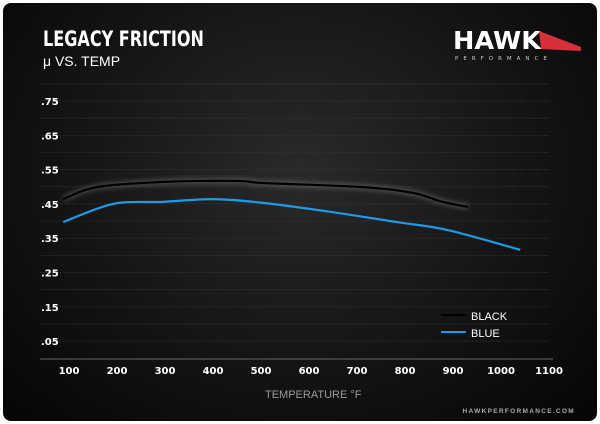 The image size is (600, 424). I want to click on x-tick-label: 100, so click(69, 371).